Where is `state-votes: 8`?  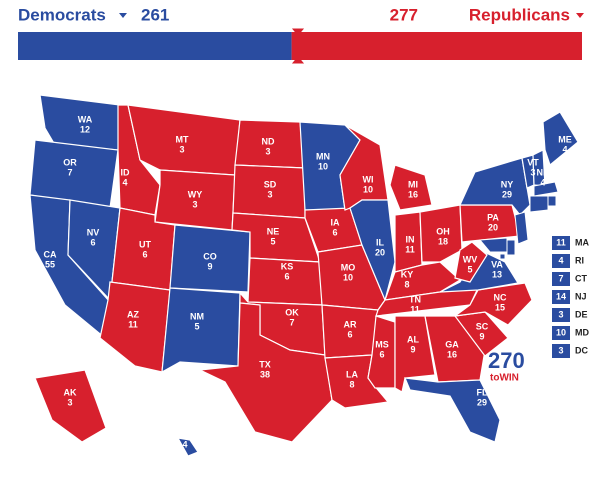
state-votes: 8 is located at coordinates (351, 384).